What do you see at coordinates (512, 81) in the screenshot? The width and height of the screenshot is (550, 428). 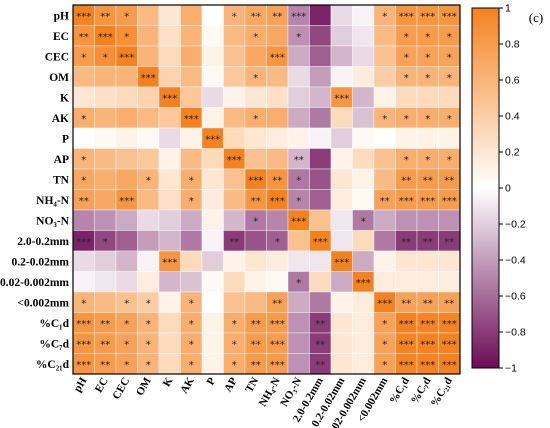 I see `colorbar-tick-label: 0.6` at bounding box center [512, 81].